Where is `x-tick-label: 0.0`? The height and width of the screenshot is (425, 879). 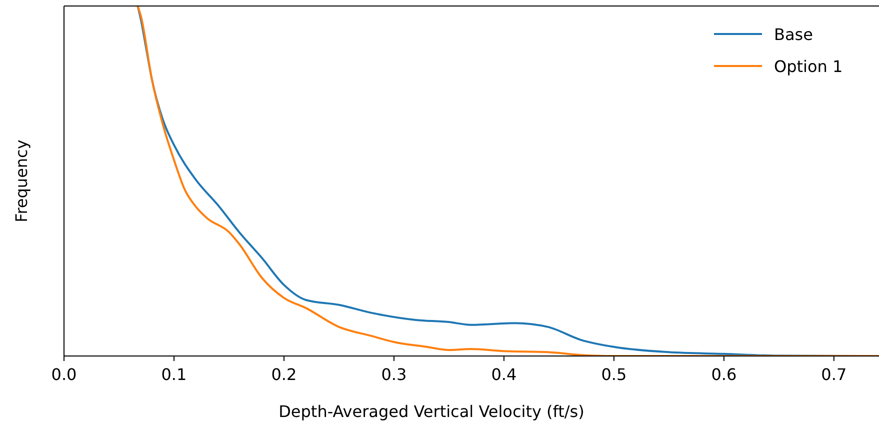 x-tick-label: 0.0 is located at coordinates (64, 374).